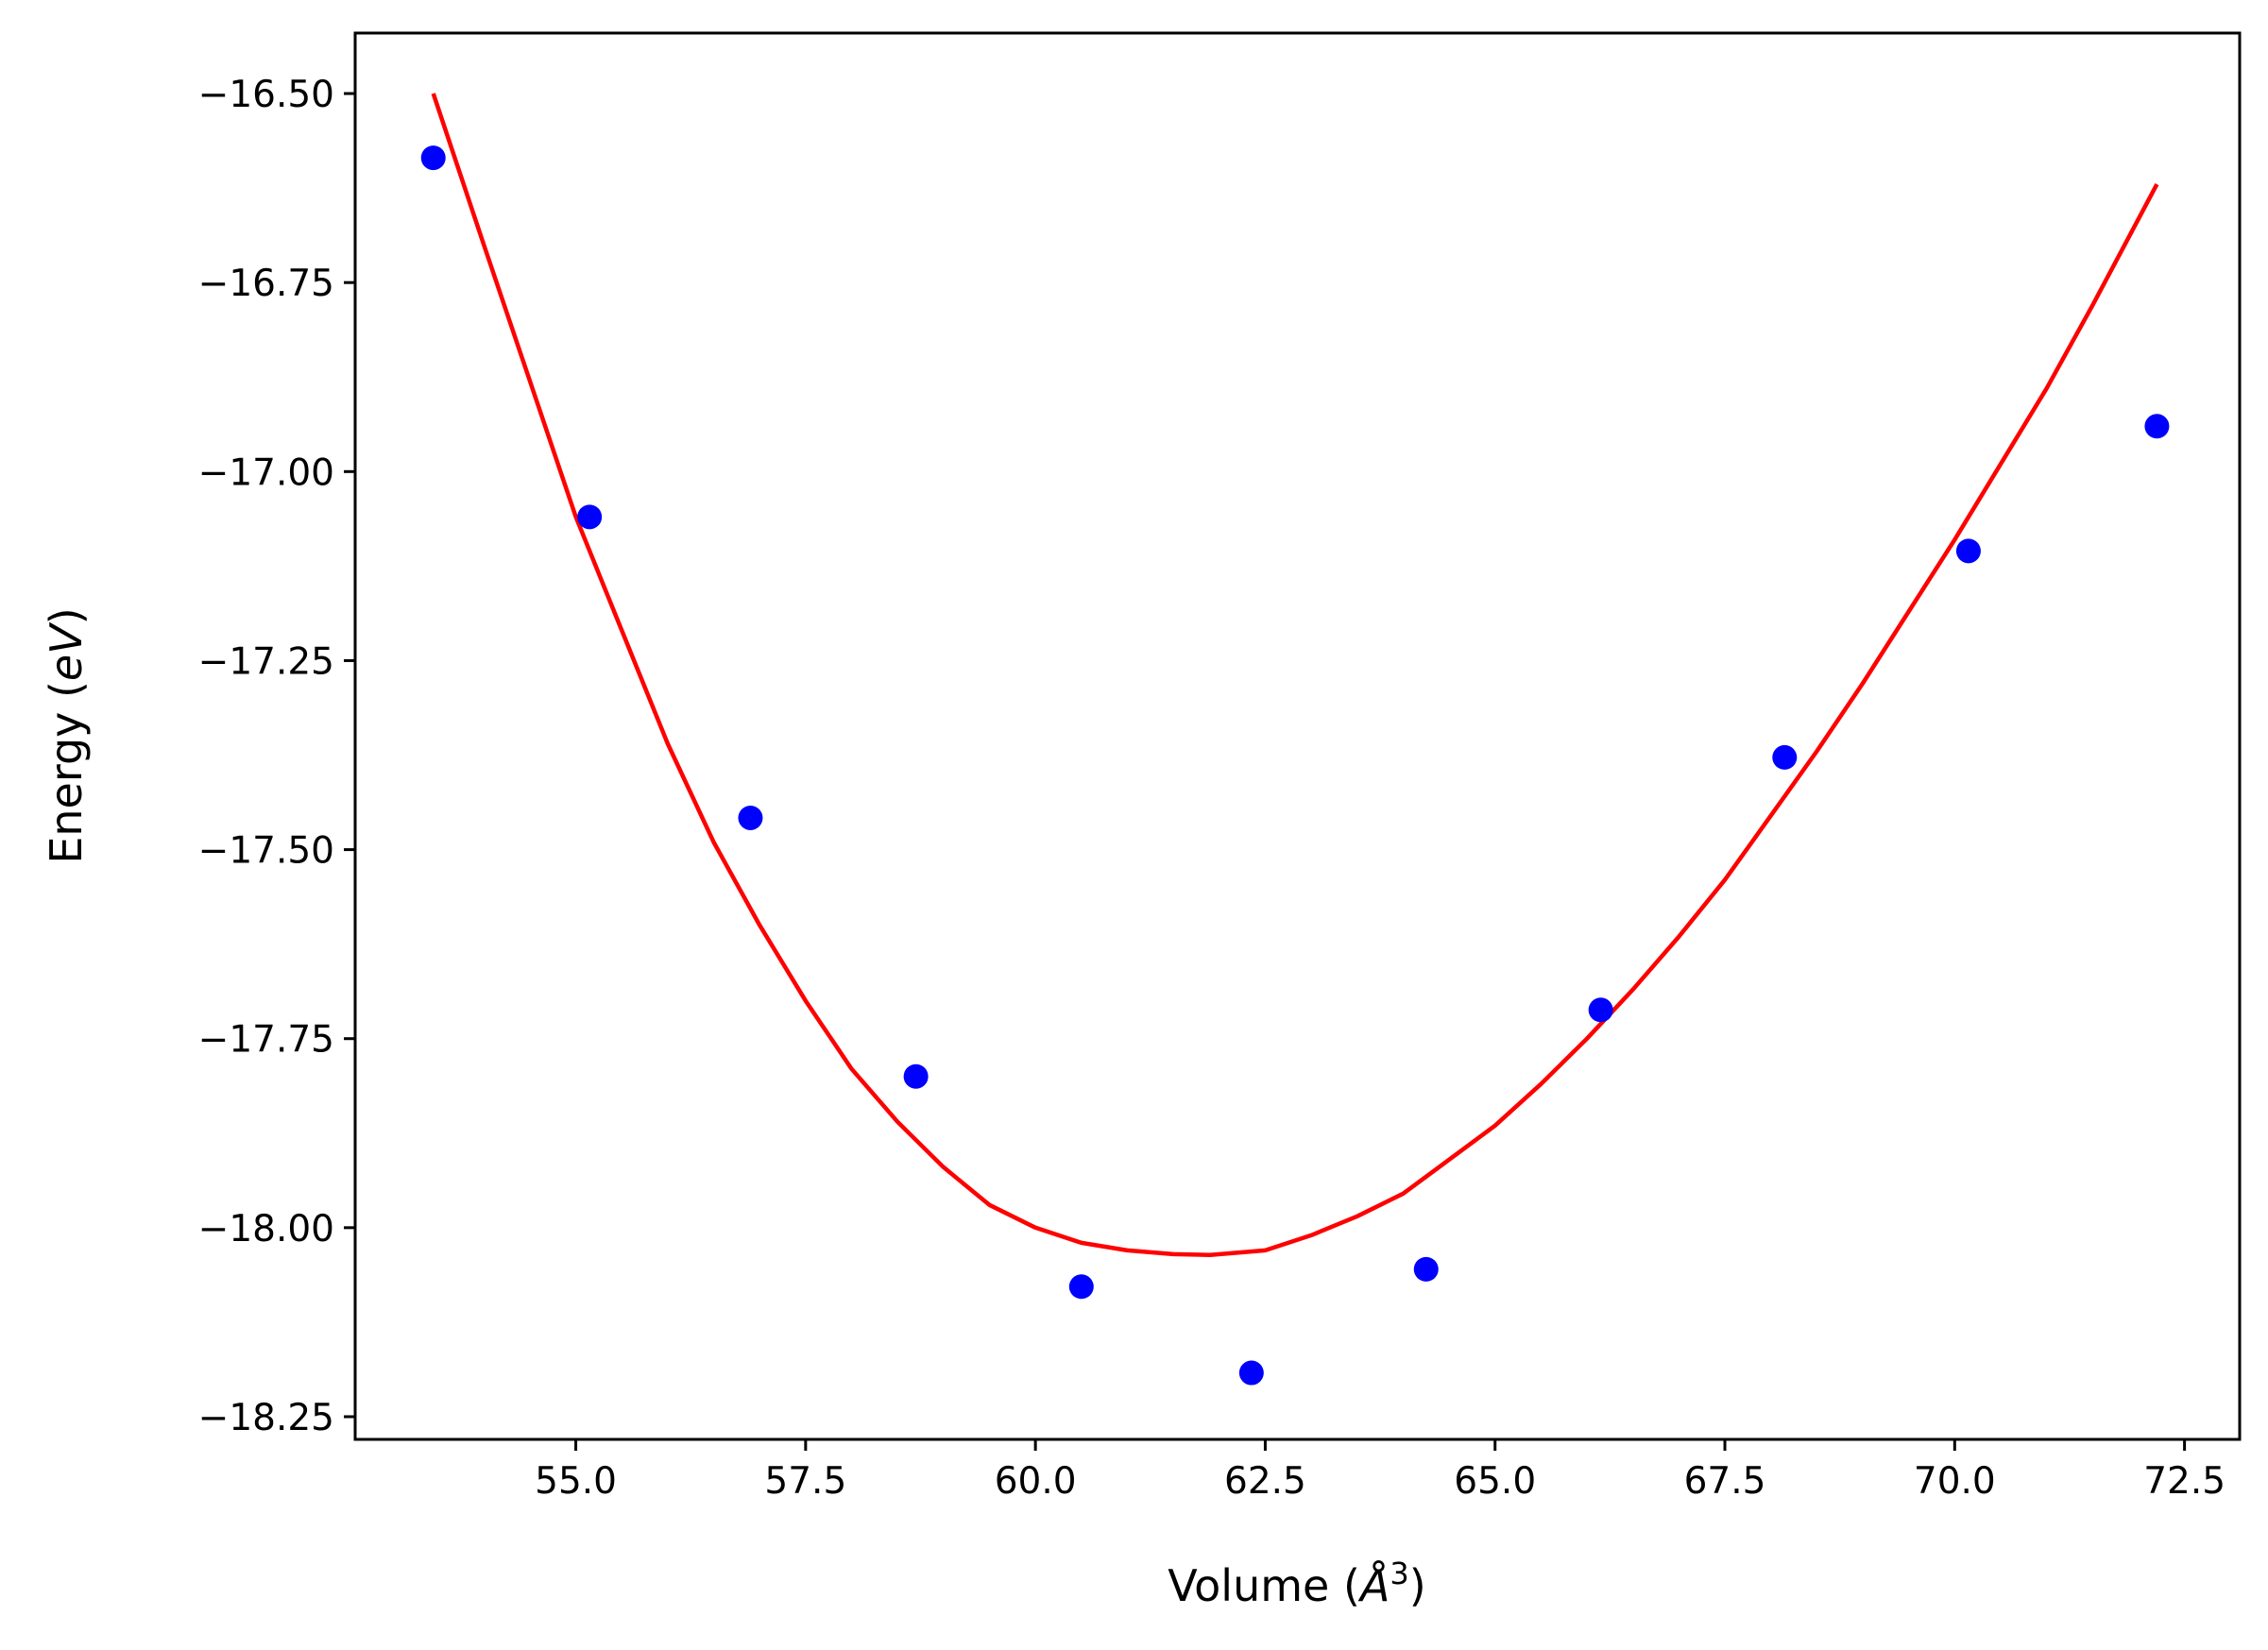 Image resolution: width=2268 pixels, height=1650 pixels. I want to click on y-tick-label: −16.50, so click(266, 95).